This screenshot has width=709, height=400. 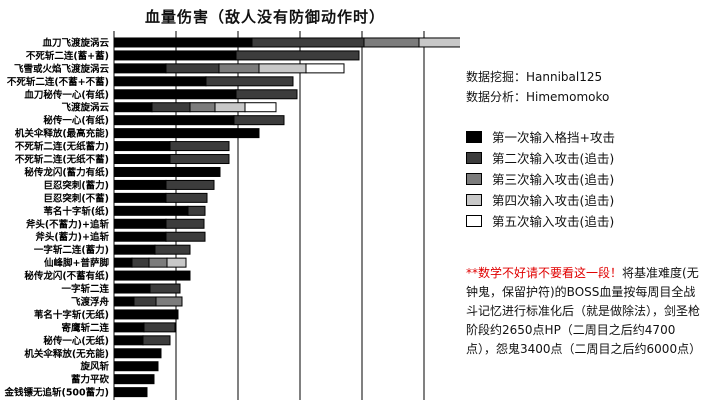 I want to click on legend-item: 第三次输入攻击(追击), so click(x=540, y=178).